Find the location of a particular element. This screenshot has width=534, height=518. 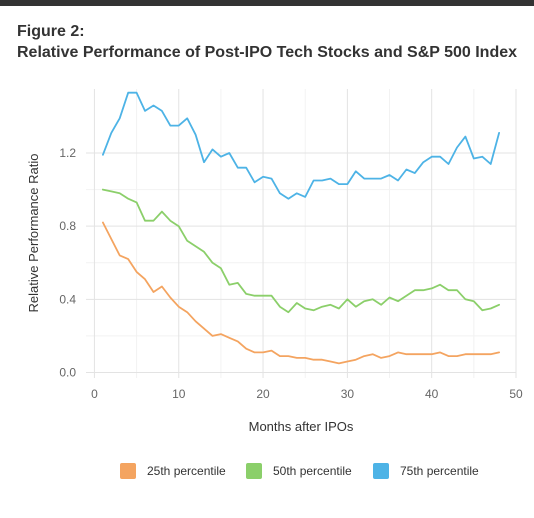

x-tick-label: 40 is located at coordinates (432, 394).